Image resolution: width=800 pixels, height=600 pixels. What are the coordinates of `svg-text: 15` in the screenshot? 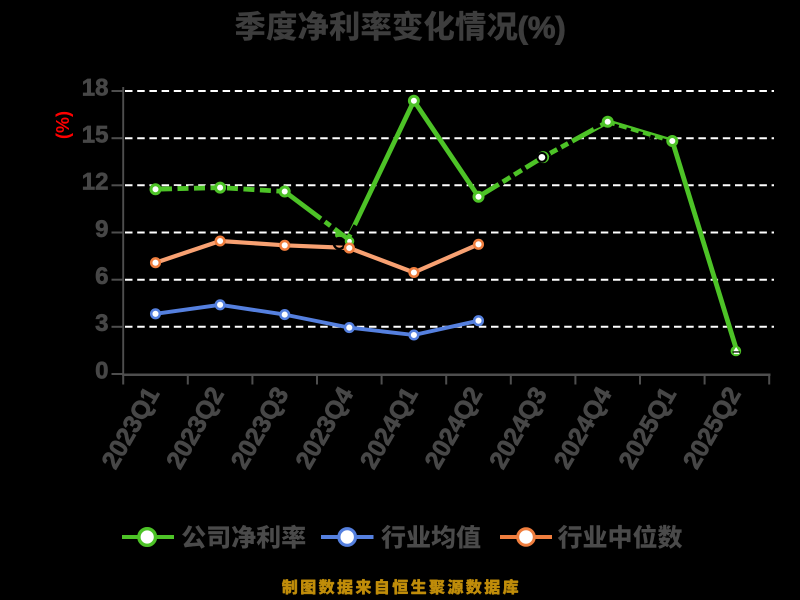 It's located at (95, 135).